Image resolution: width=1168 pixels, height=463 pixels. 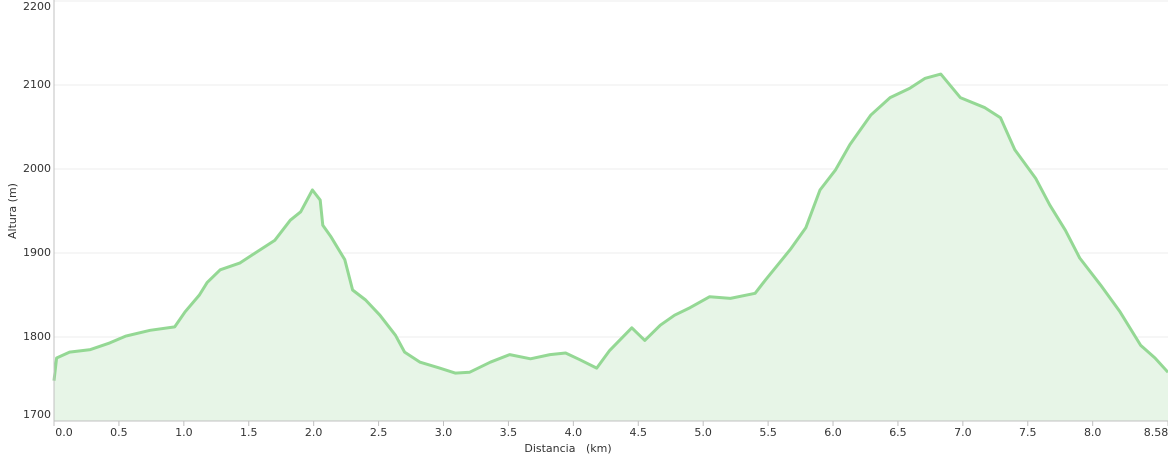 I want to click on x-tick-label: 4.0, so click(x=574, y=432).